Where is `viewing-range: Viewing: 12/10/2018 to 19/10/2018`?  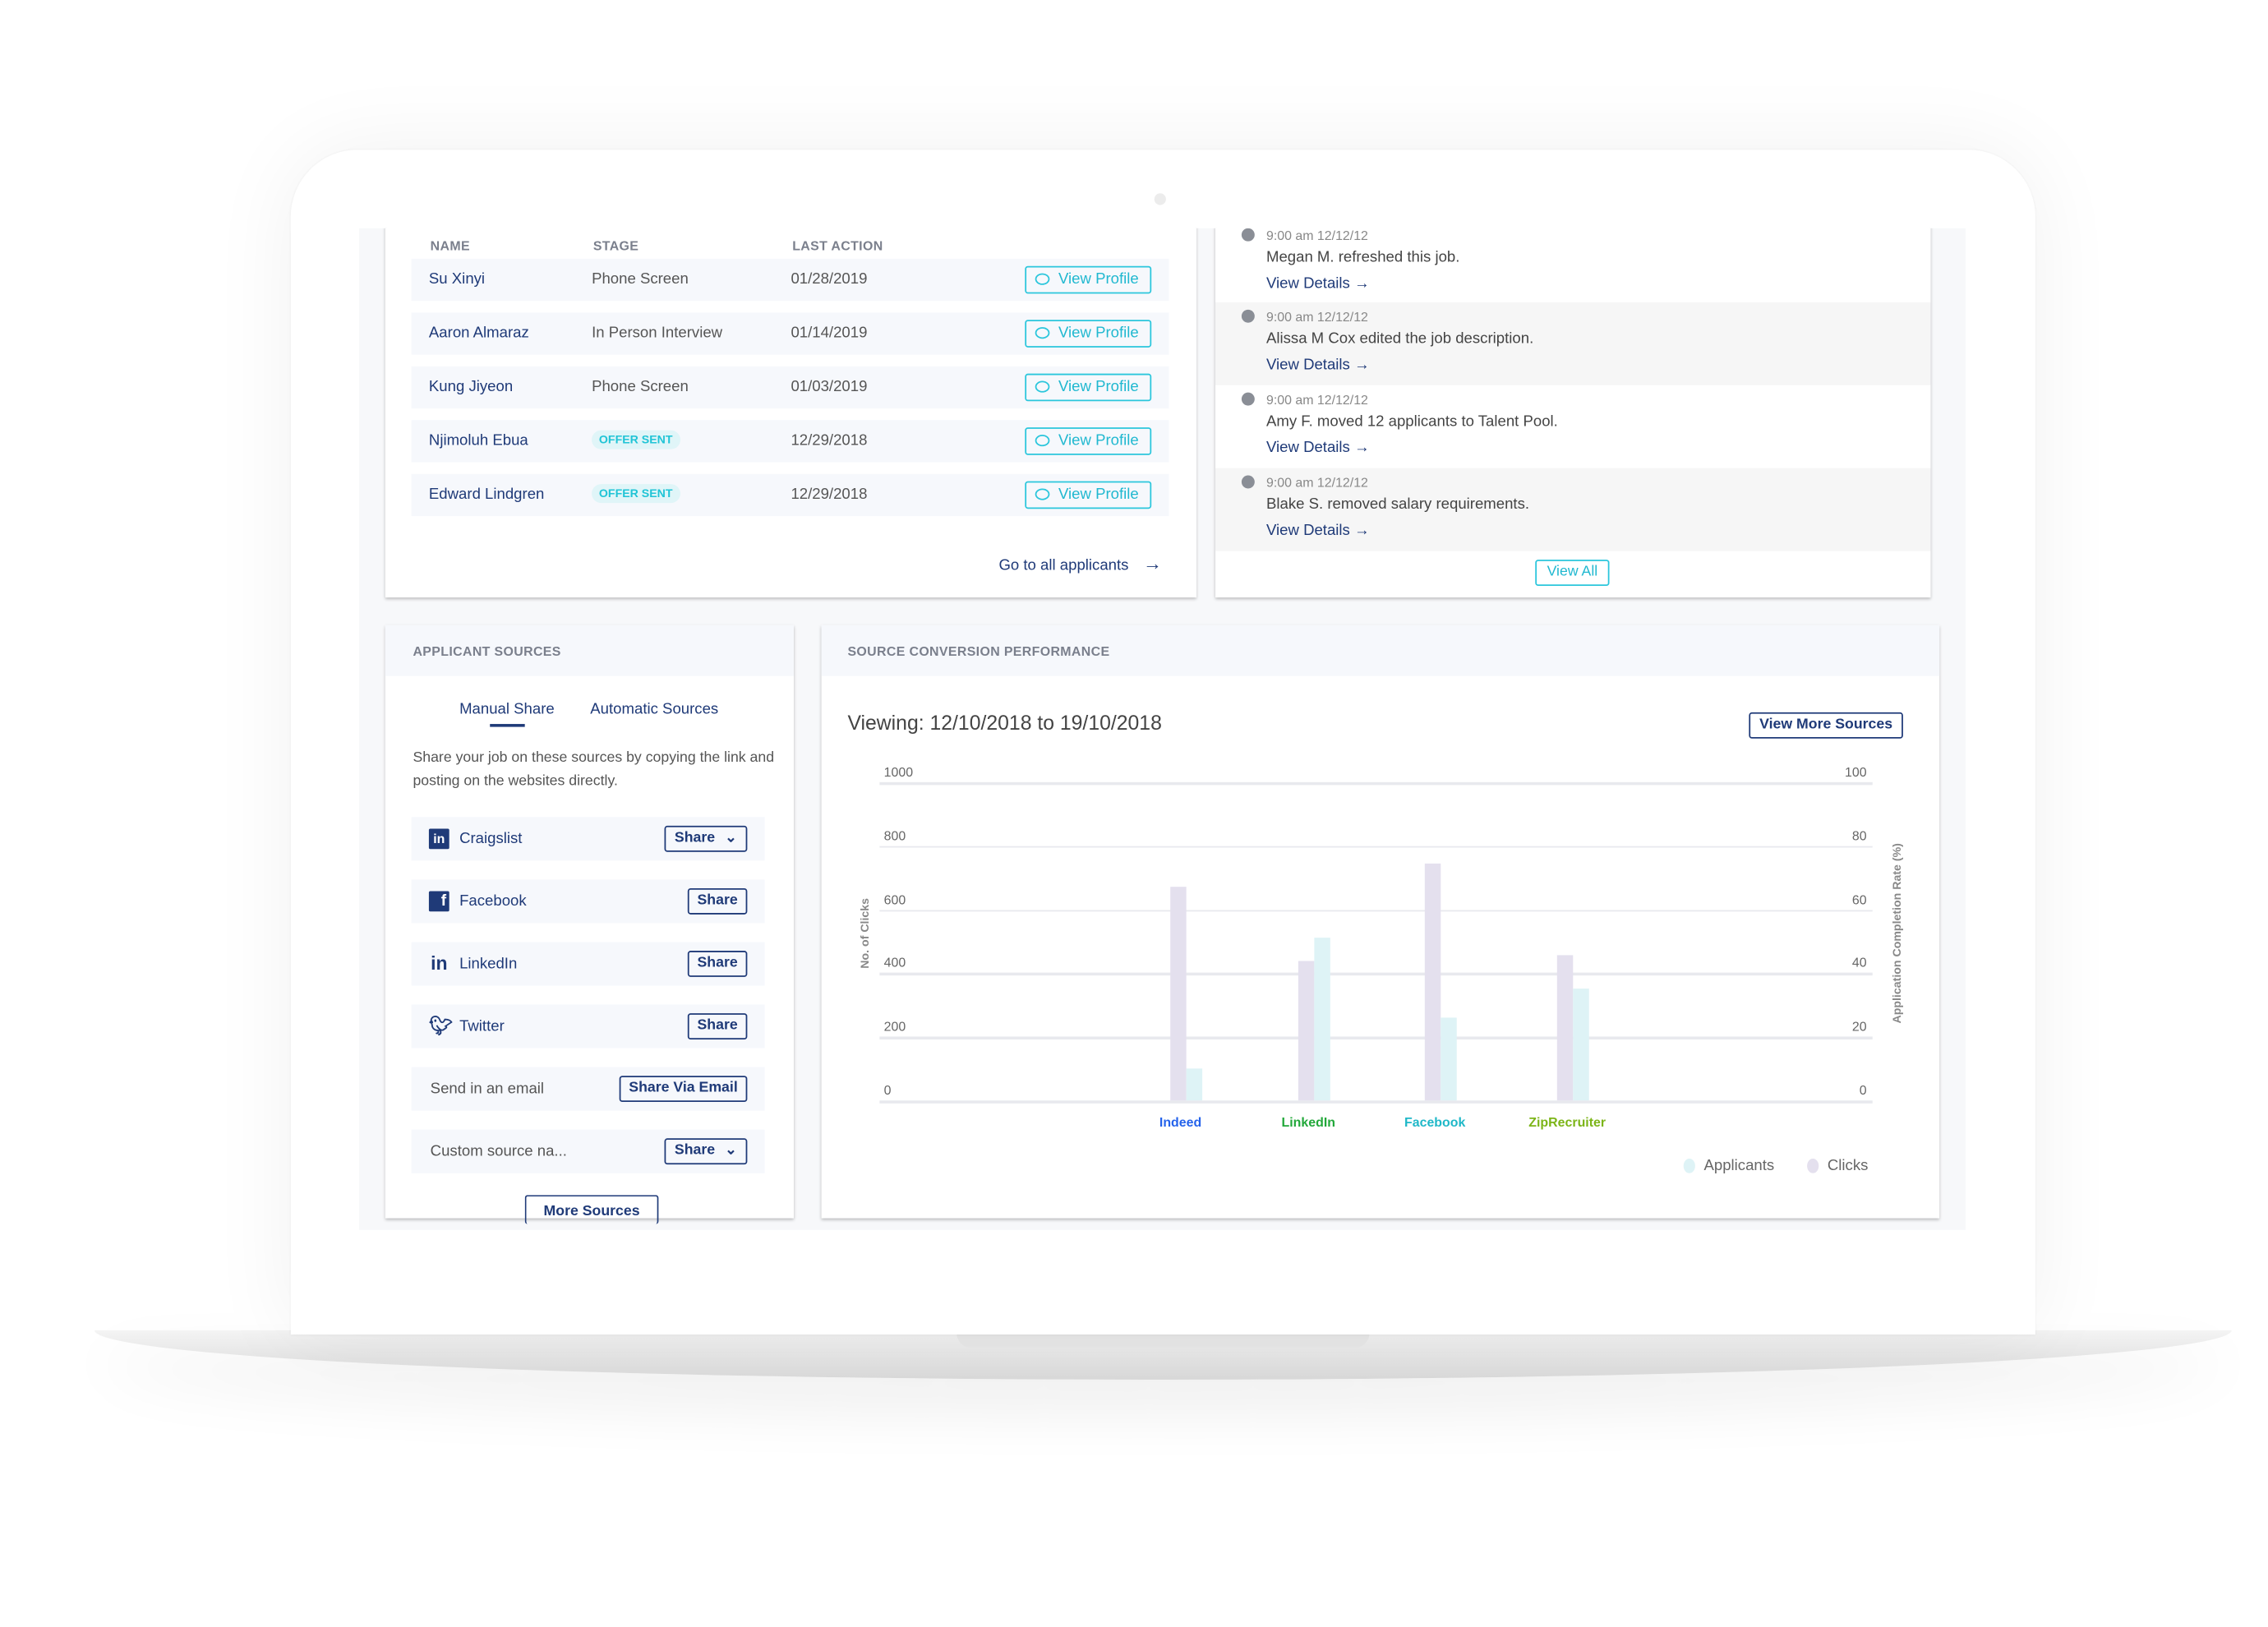
viewing-range: Viewing: 12/10/2018 to 19/10/2018 is located at coordinates (1004, 723).